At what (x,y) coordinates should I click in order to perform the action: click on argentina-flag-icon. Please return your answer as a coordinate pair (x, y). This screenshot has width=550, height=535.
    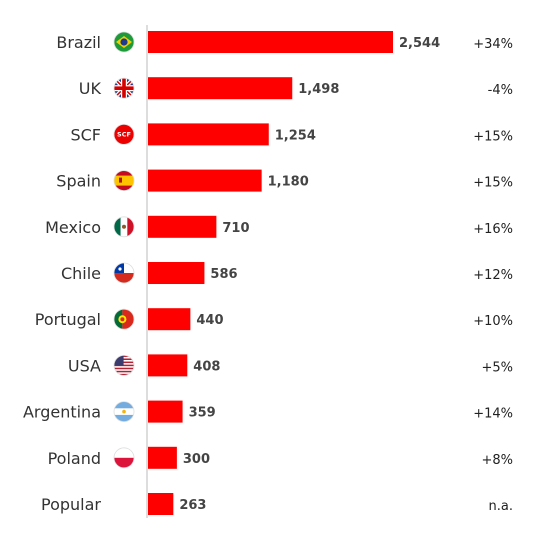
    Looking at the image, I should click on (124, 412).